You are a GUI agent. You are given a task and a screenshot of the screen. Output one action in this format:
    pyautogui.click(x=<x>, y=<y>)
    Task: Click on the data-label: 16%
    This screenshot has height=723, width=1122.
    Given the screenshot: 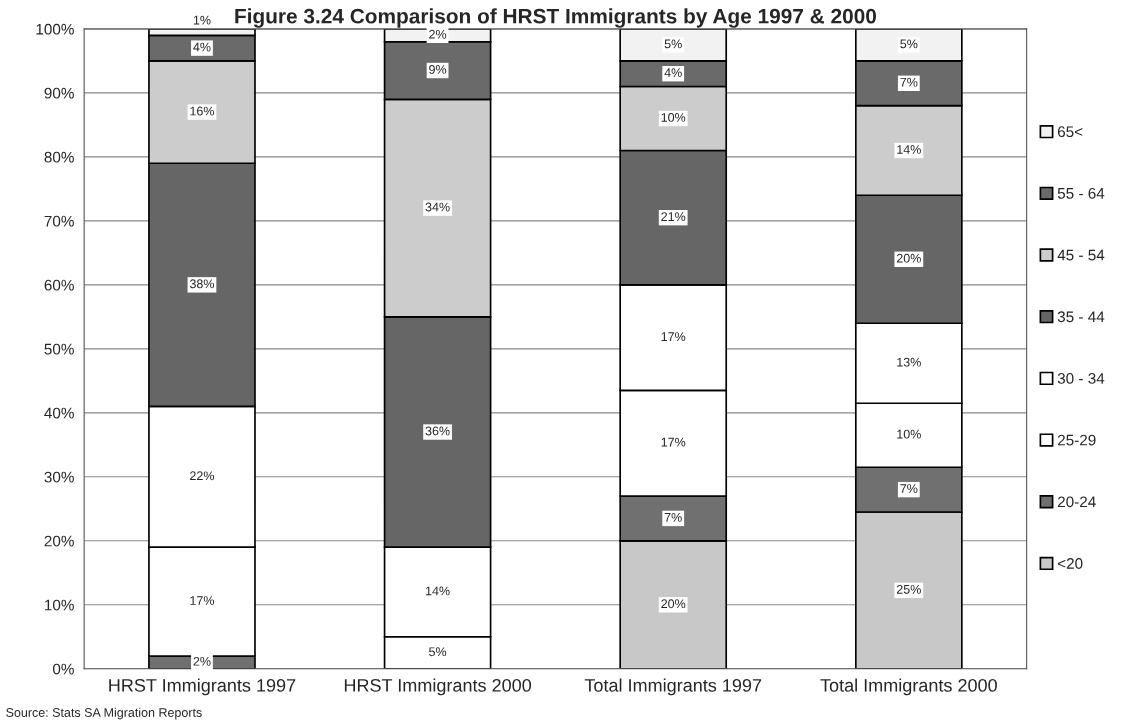 What is the action you would take?
    pyautogui.click(x=202, y=111)
    